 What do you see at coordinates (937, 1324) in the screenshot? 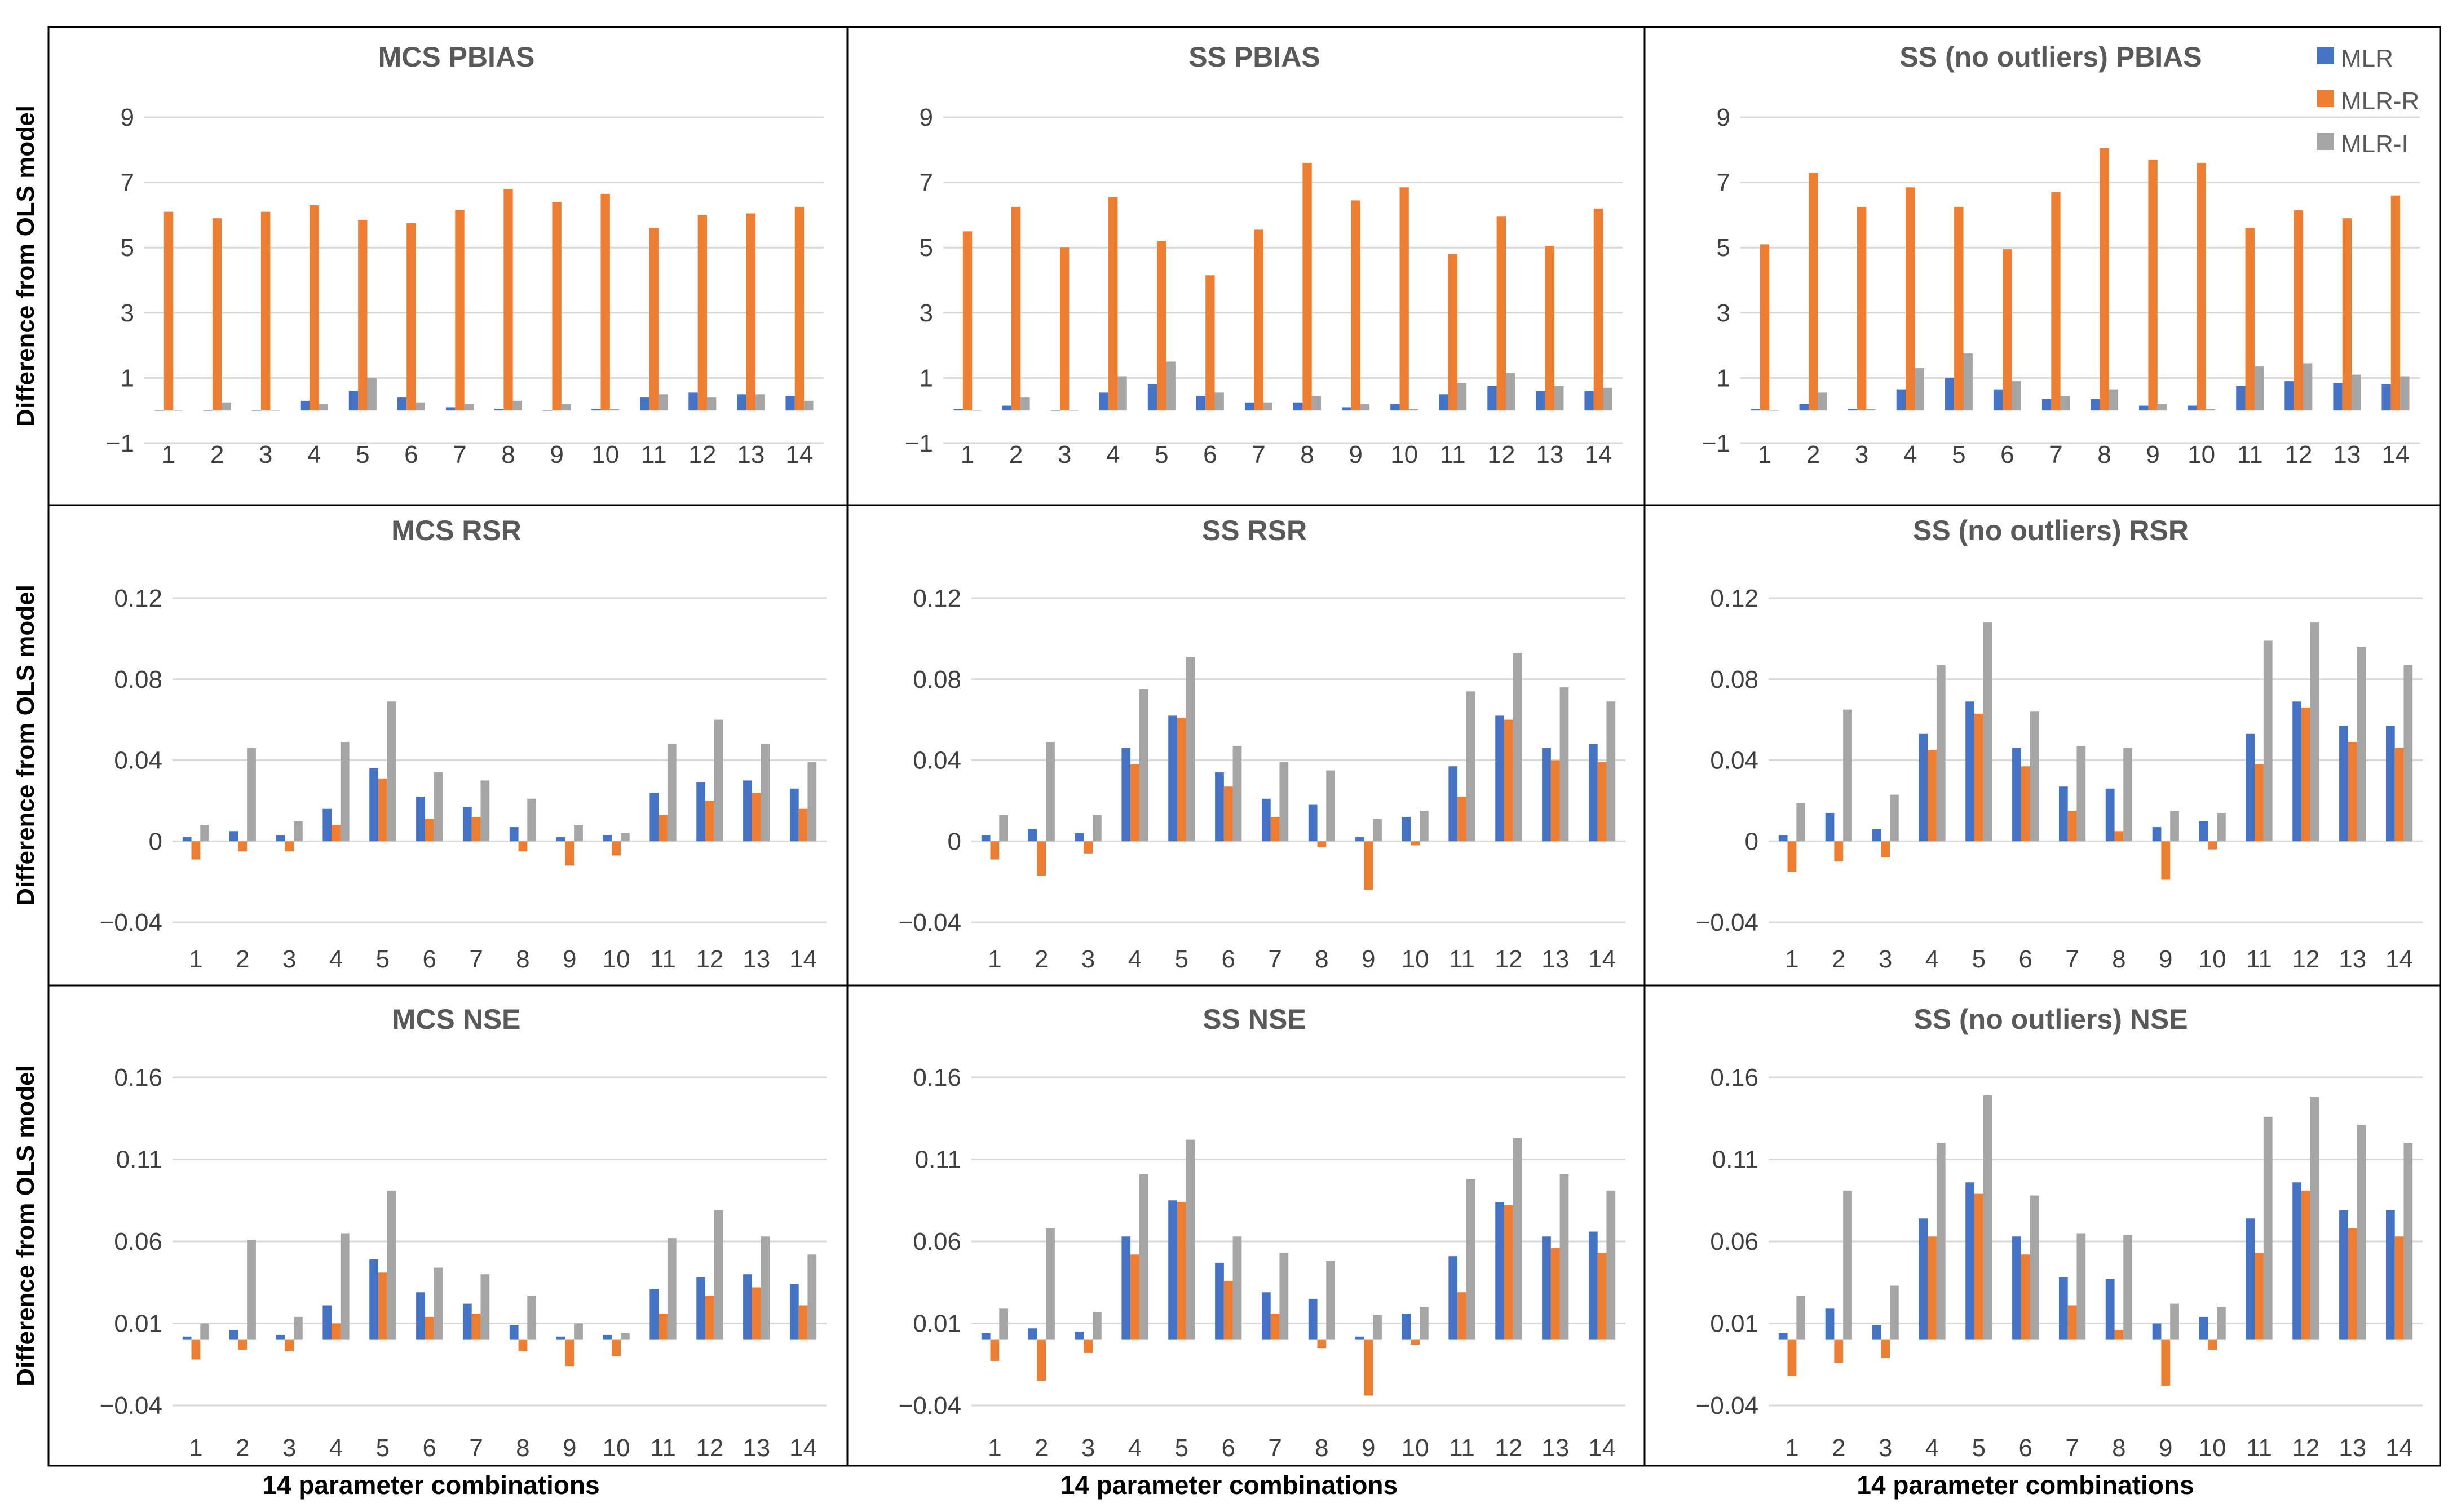
I see `y-tick-label: 0.01` at bounding box center [937, 1324].